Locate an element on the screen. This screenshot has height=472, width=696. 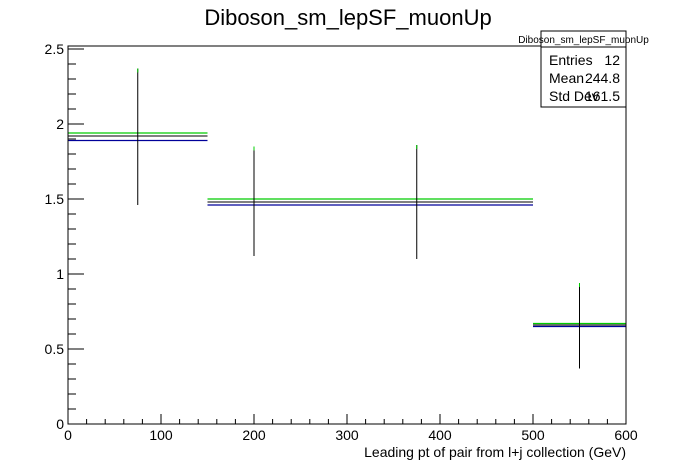
x-tick-label: 0 is located at coordinates (68, 435).